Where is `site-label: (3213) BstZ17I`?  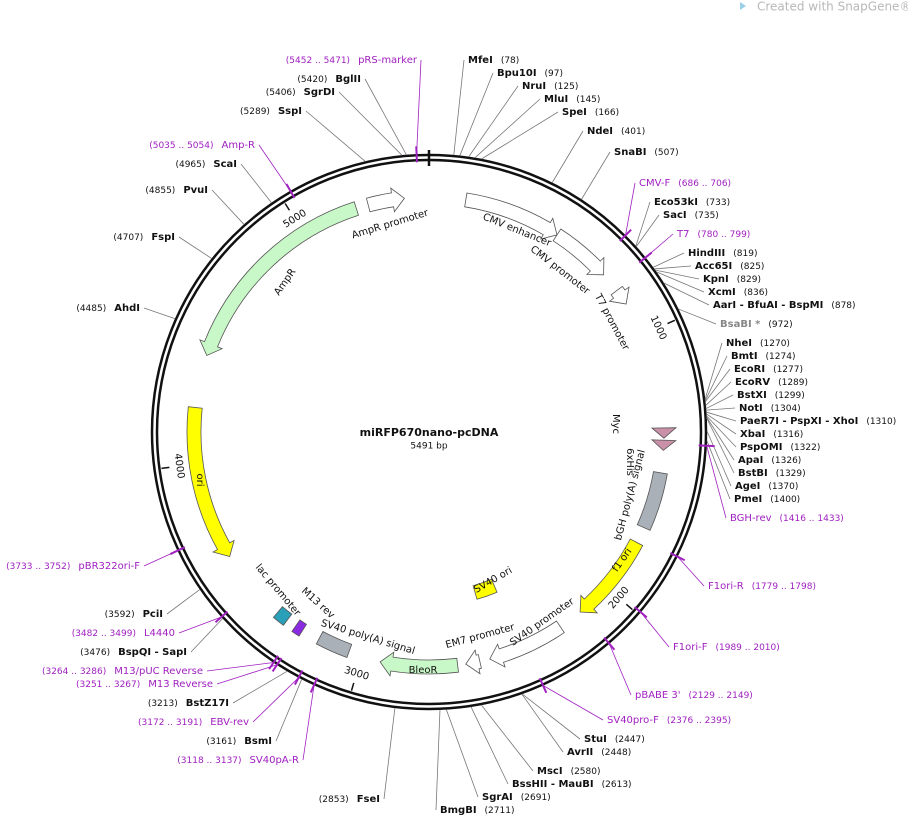 site-label: (3213) BstZ17I is located at coordinates (188, 703).